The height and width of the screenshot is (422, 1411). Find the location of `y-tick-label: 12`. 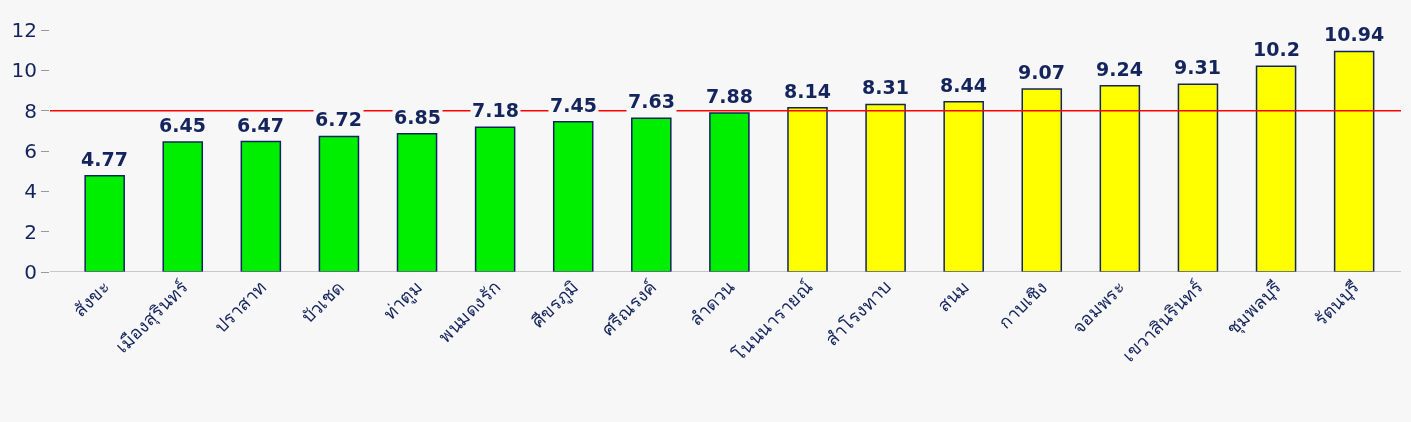

y-tick-label: 12 is located at coordinates (24, 30).